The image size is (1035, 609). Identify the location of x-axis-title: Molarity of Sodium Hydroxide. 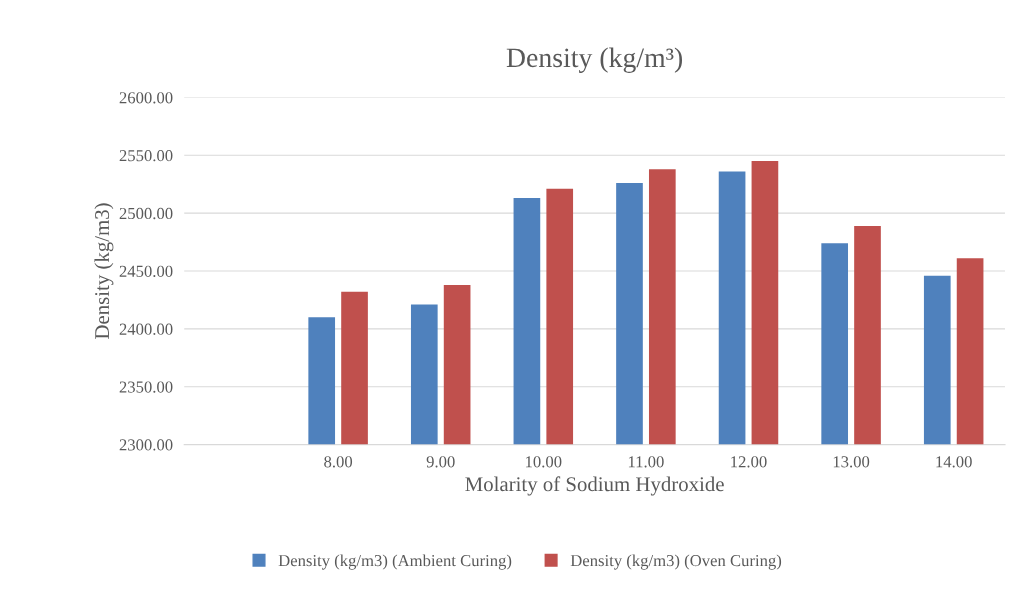
(594, 486).